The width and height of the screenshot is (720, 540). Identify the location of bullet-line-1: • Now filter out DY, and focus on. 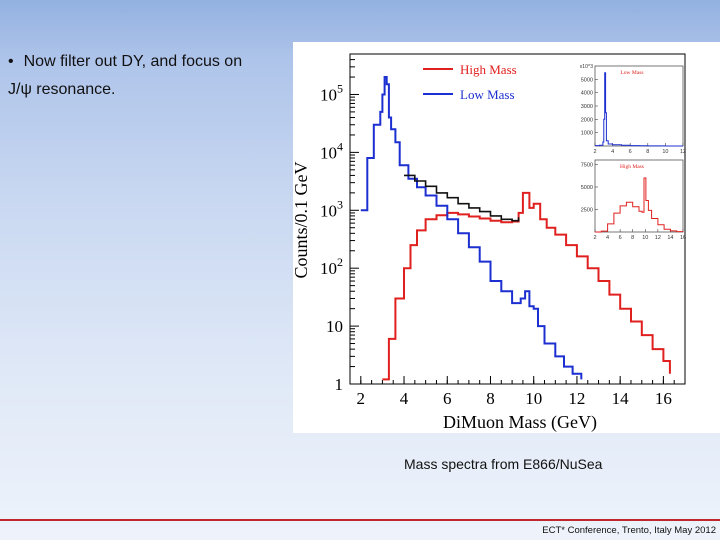
(153, 62).